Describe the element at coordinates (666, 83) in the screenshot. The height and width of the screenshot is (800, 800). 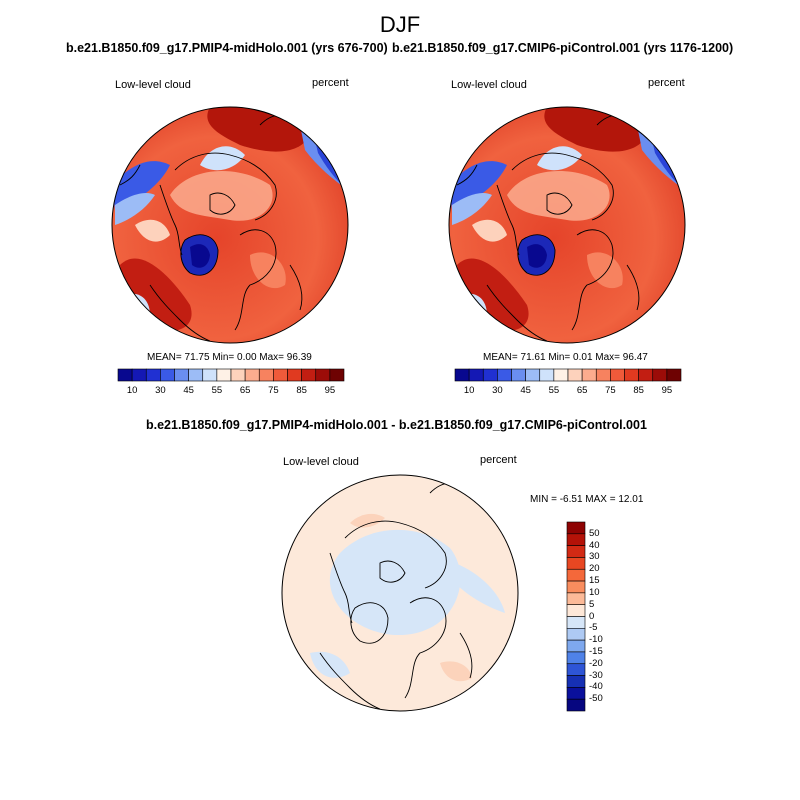
I see `panel2-units-label: percent` at that location.